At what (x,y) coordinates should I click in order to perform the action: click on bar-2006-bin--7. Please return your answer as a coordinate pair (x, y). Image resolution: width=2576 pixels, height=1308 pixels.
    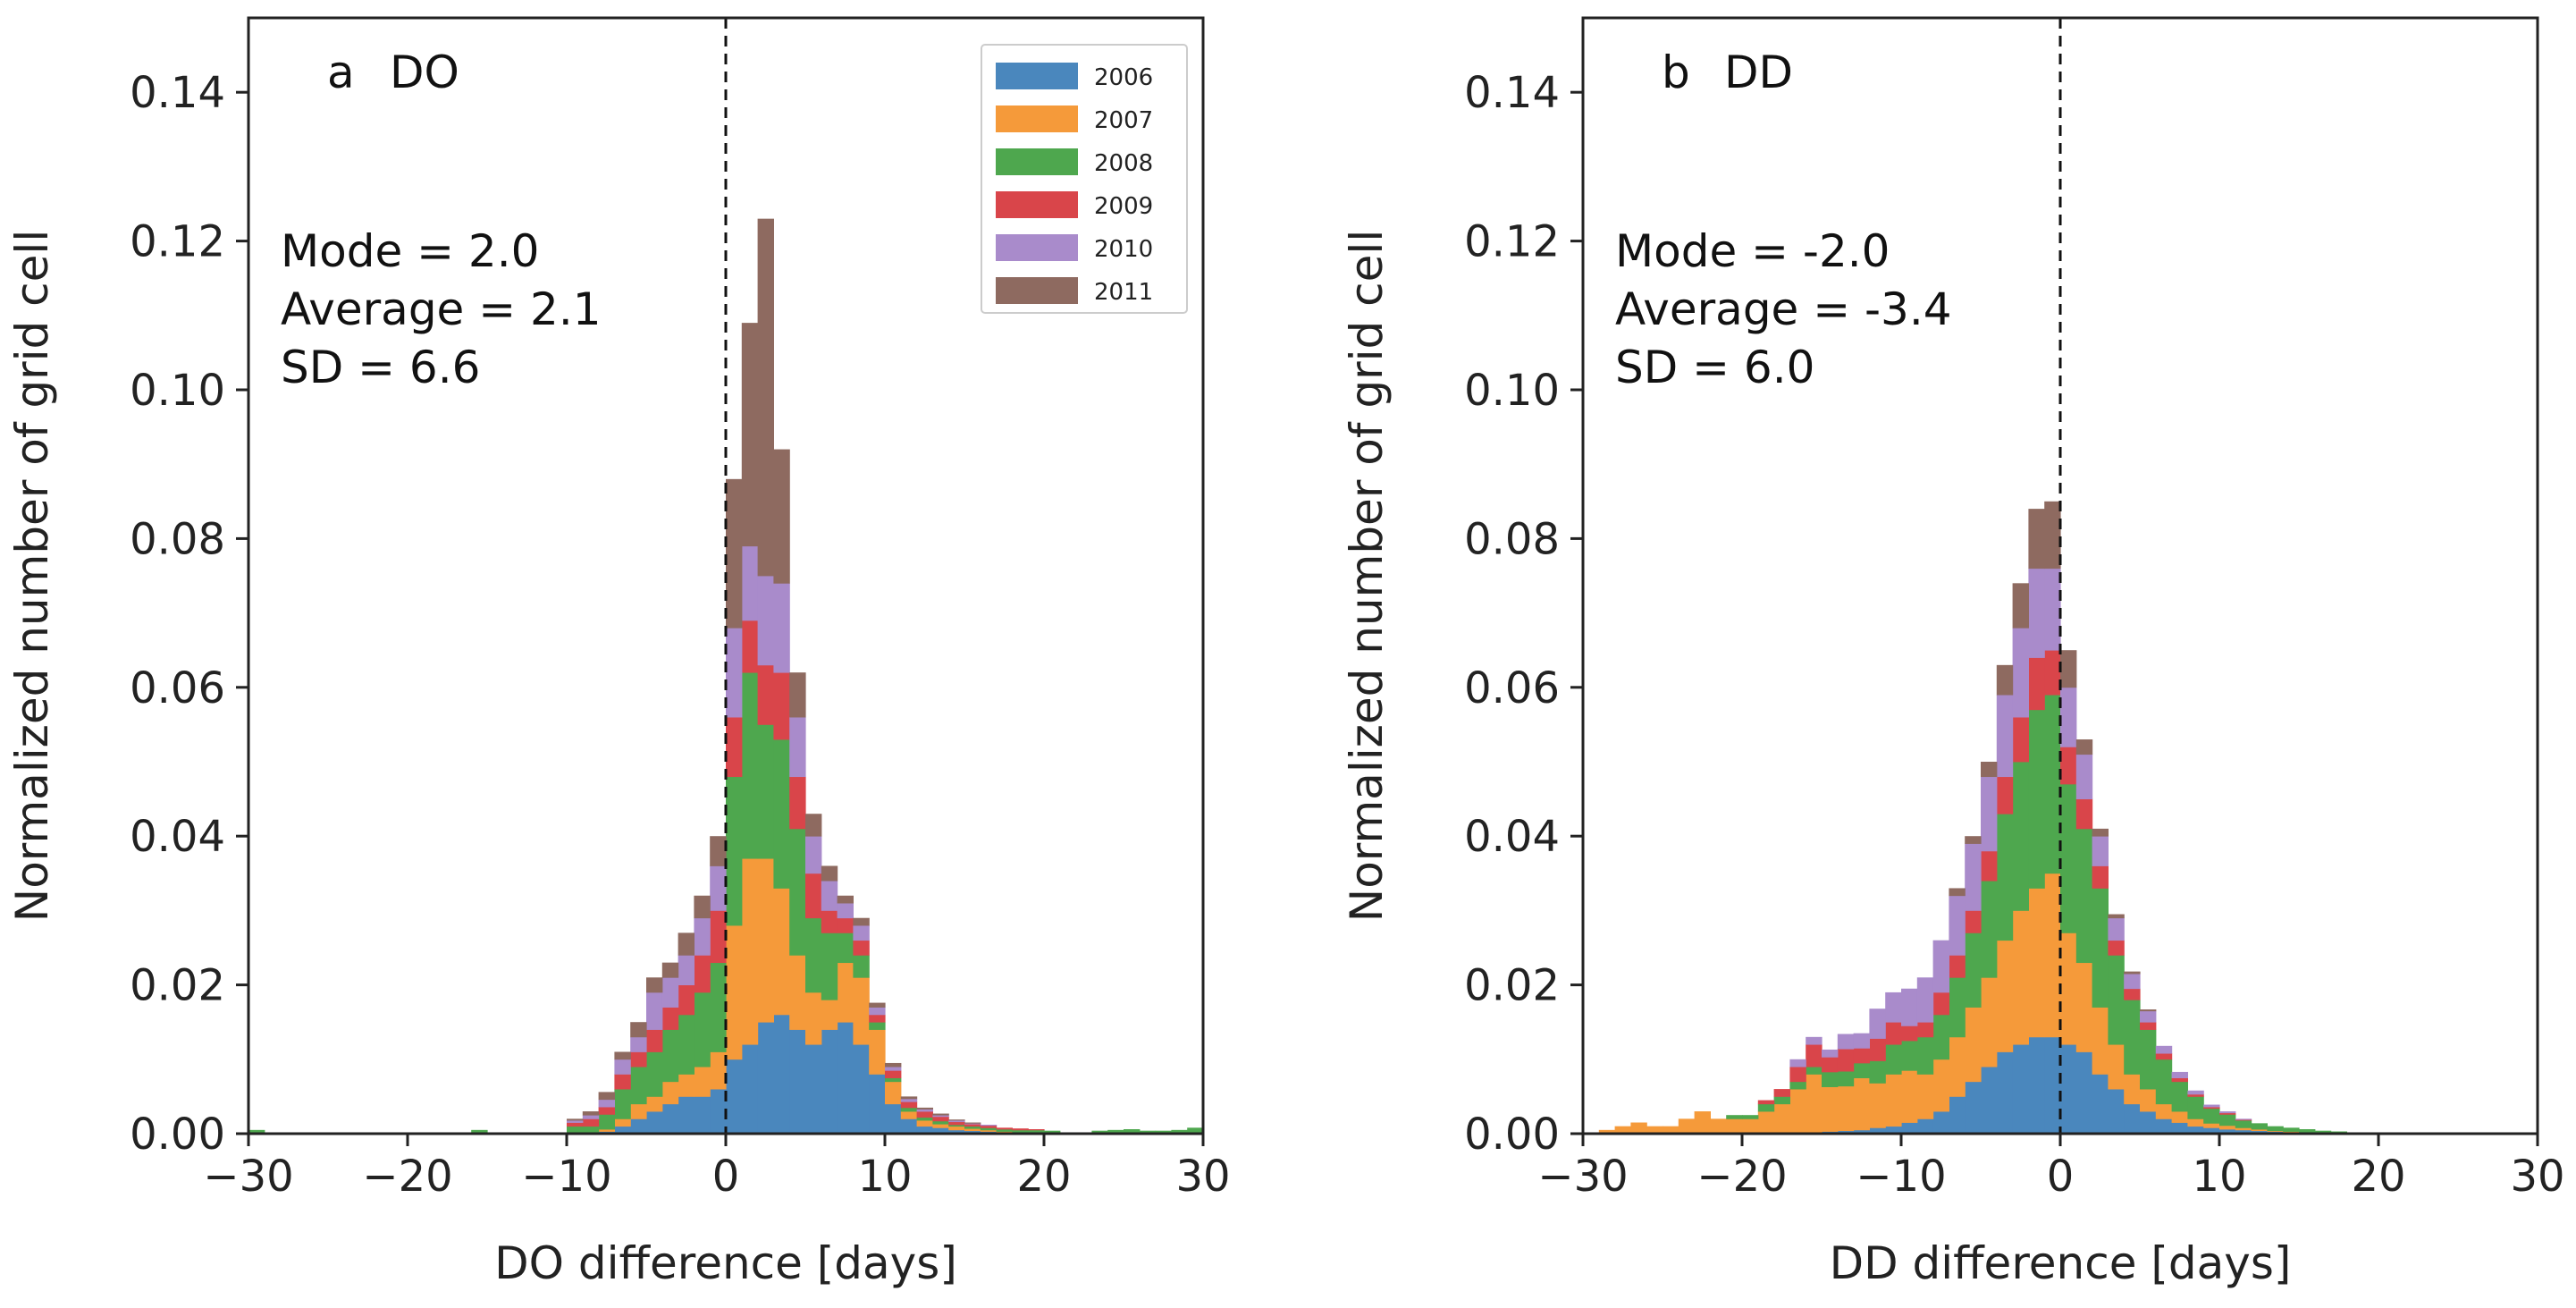
    Looking at the image, I should click on (1958, 1115).